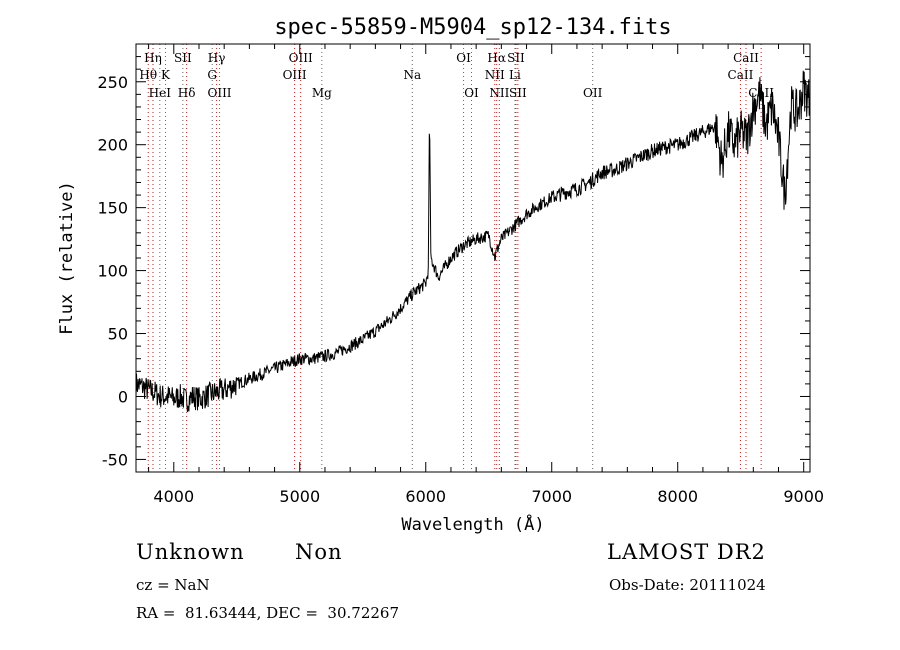 The width and height of the screenshot is (900, 650). I want to click on line-label-3: HeI, so click(160, 93).